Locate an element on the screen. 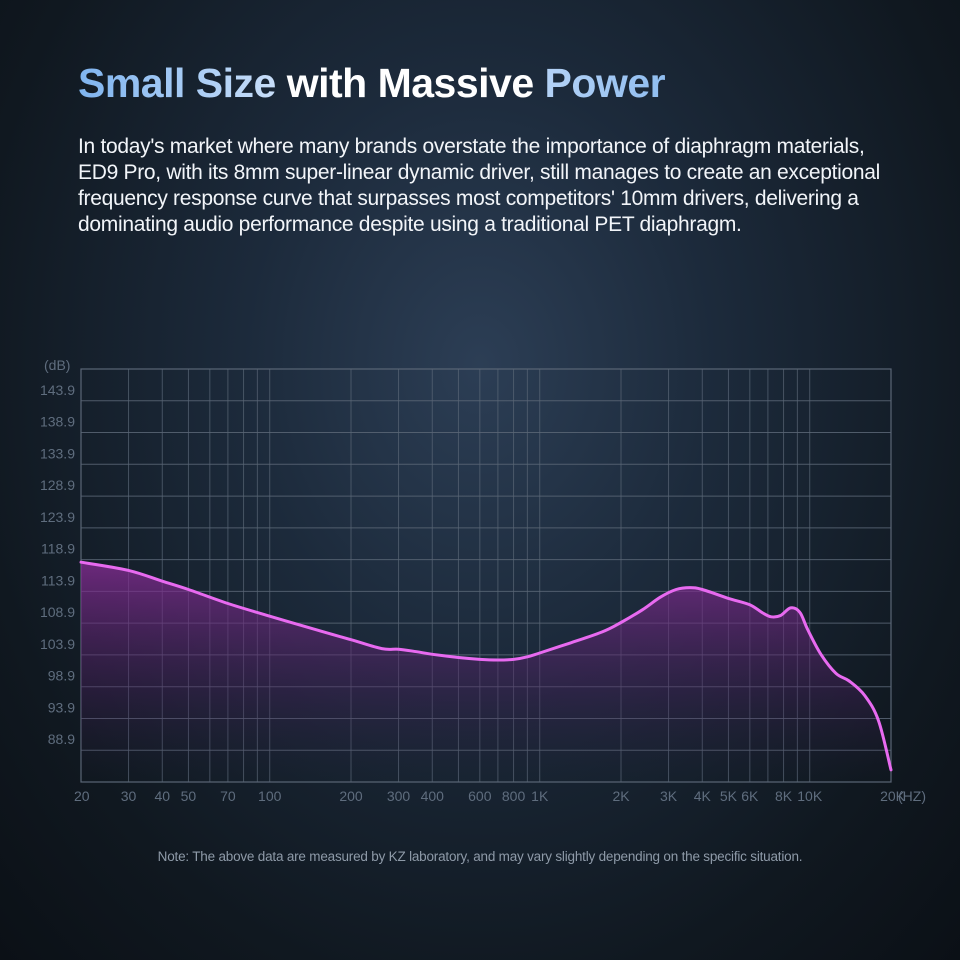  y-tick-label: 133.9 is located at coordinates (57, 453).